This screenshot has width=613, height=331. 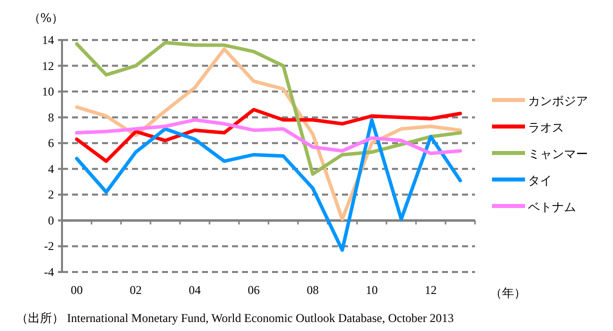 I want to click on y-tick-label: 2, so click(x=51, y=195).